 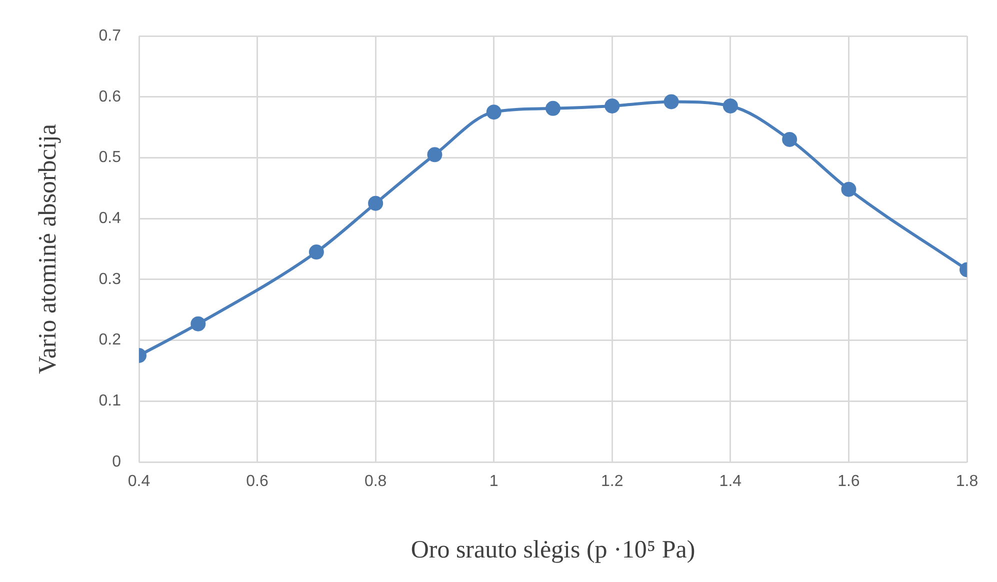 I want to click on x-tick-label: 1.2, so click(x=612, y=481).